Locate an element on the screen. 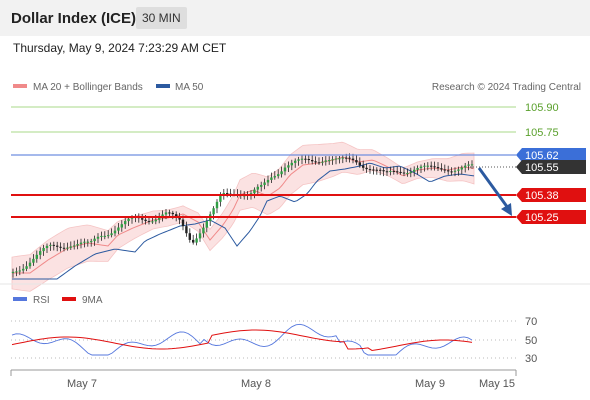  instrument-title: Dollar Index (ICE) is located at coordinates (74, 18).